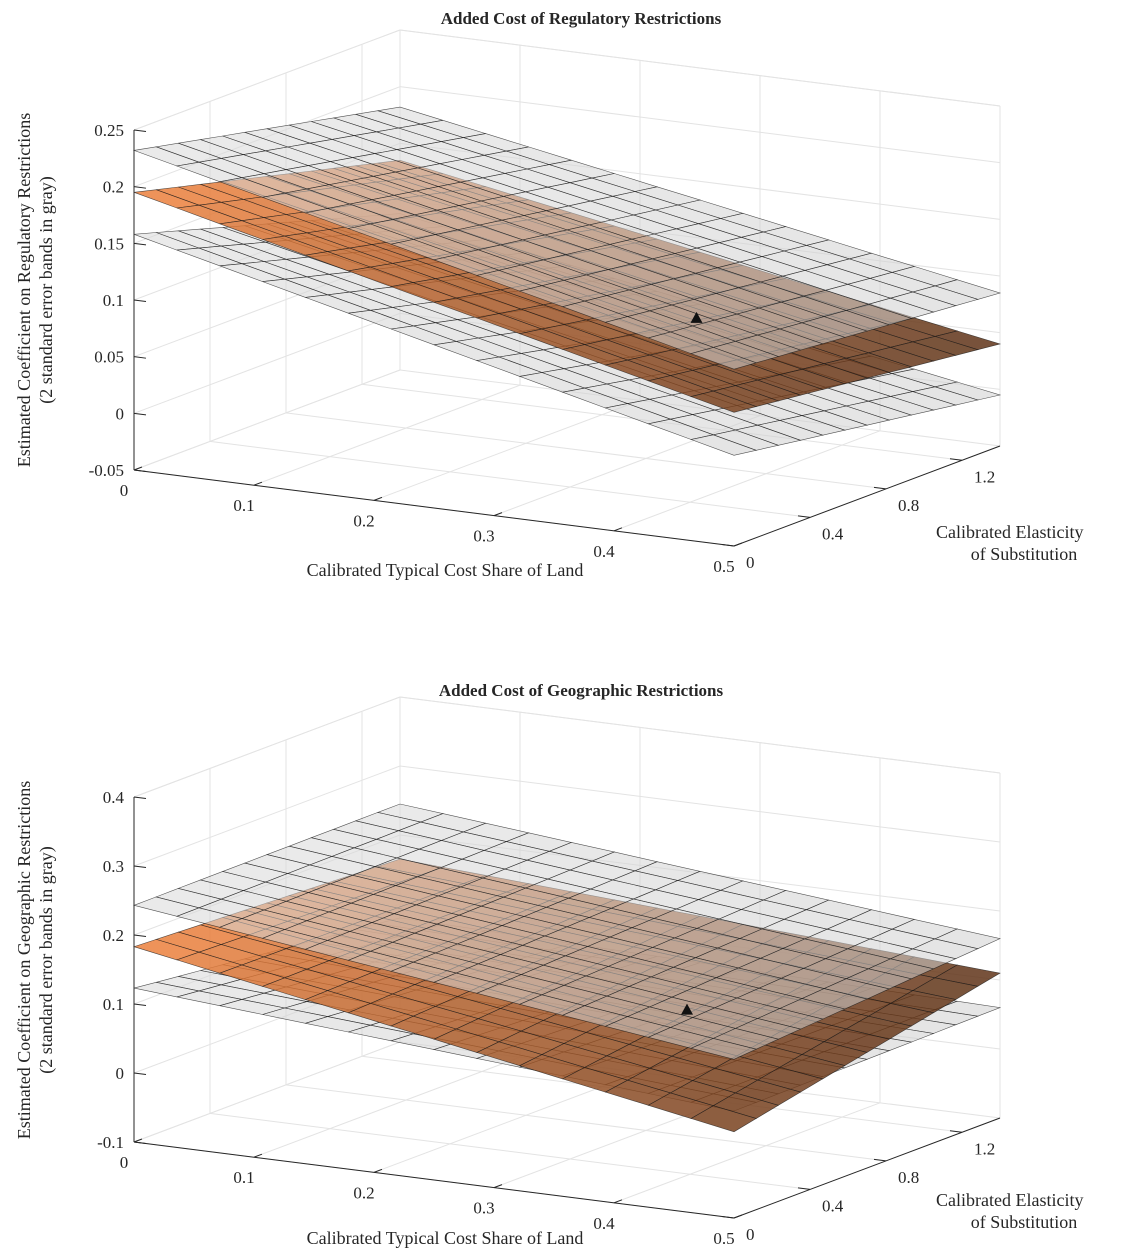 The height and width of the screenshot is (1254, 1127). Describe the element at coordinates (243, 1177) in the screenshot. I see `x-tick-label: 0.1` at that location.